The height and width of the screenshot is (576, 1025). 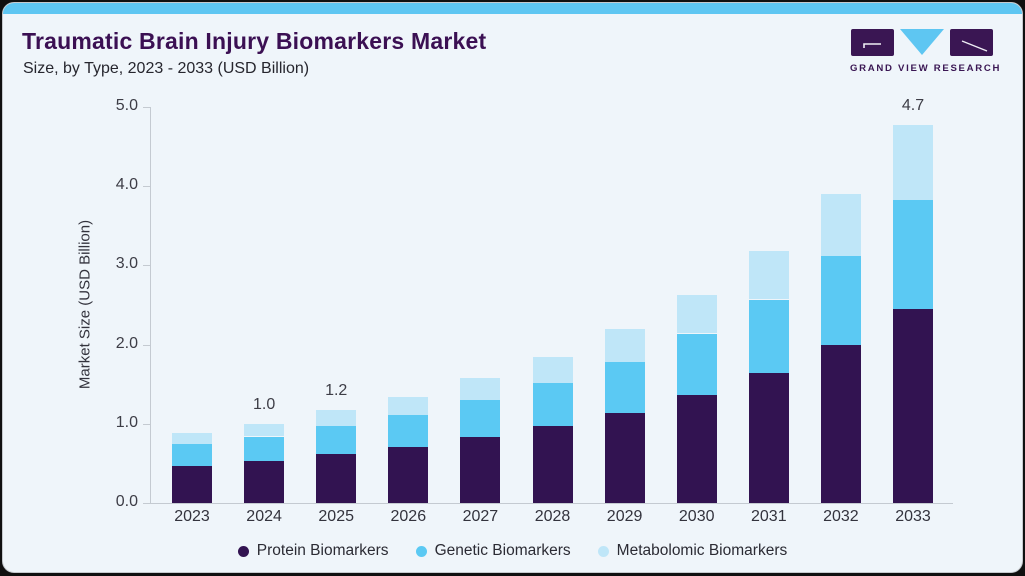 I want to click on gvr-logo: GRAND VIEW RESEARCH, so click(x=926, y=52).